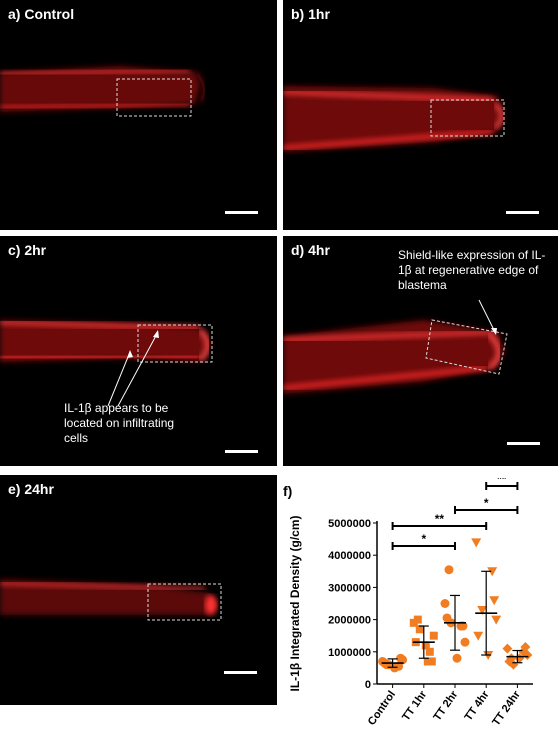 This screenshot has width=558, height=733. Describe the element at coordinates (506, 708) in the screenshot. I see `x-tick-label: TT 24hr` at that location.